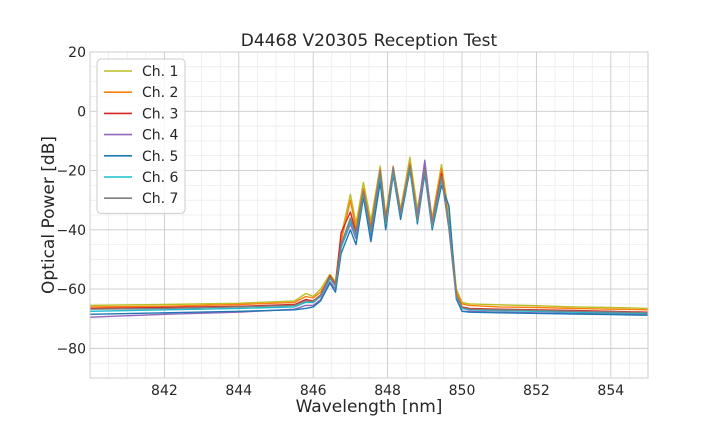  I want to click on legend-label: Ch. 4, so click(160, 136).